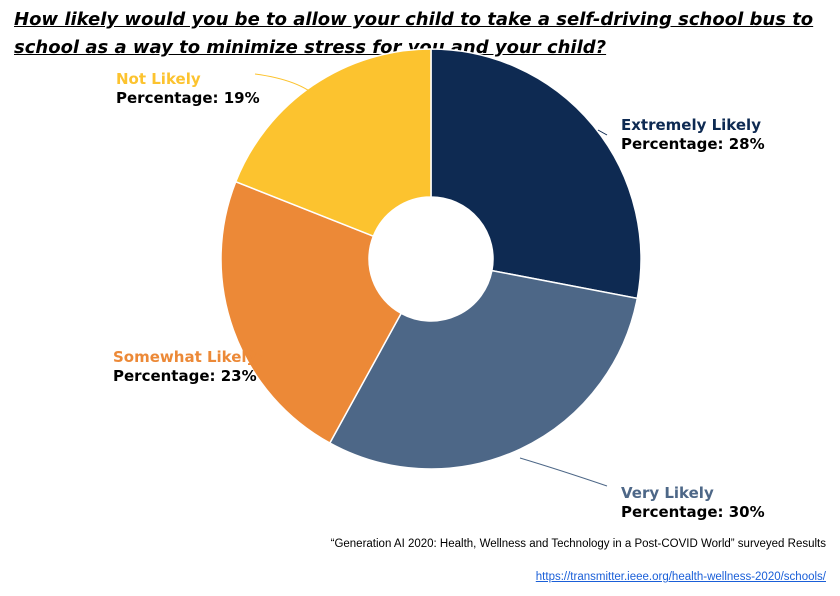 Image resolution: width=840 pixels, height=596 pixels. Describe the element at coordinates (185, 357) in the screenshot. I see `slice-label: Somewhat Likely` at that location.